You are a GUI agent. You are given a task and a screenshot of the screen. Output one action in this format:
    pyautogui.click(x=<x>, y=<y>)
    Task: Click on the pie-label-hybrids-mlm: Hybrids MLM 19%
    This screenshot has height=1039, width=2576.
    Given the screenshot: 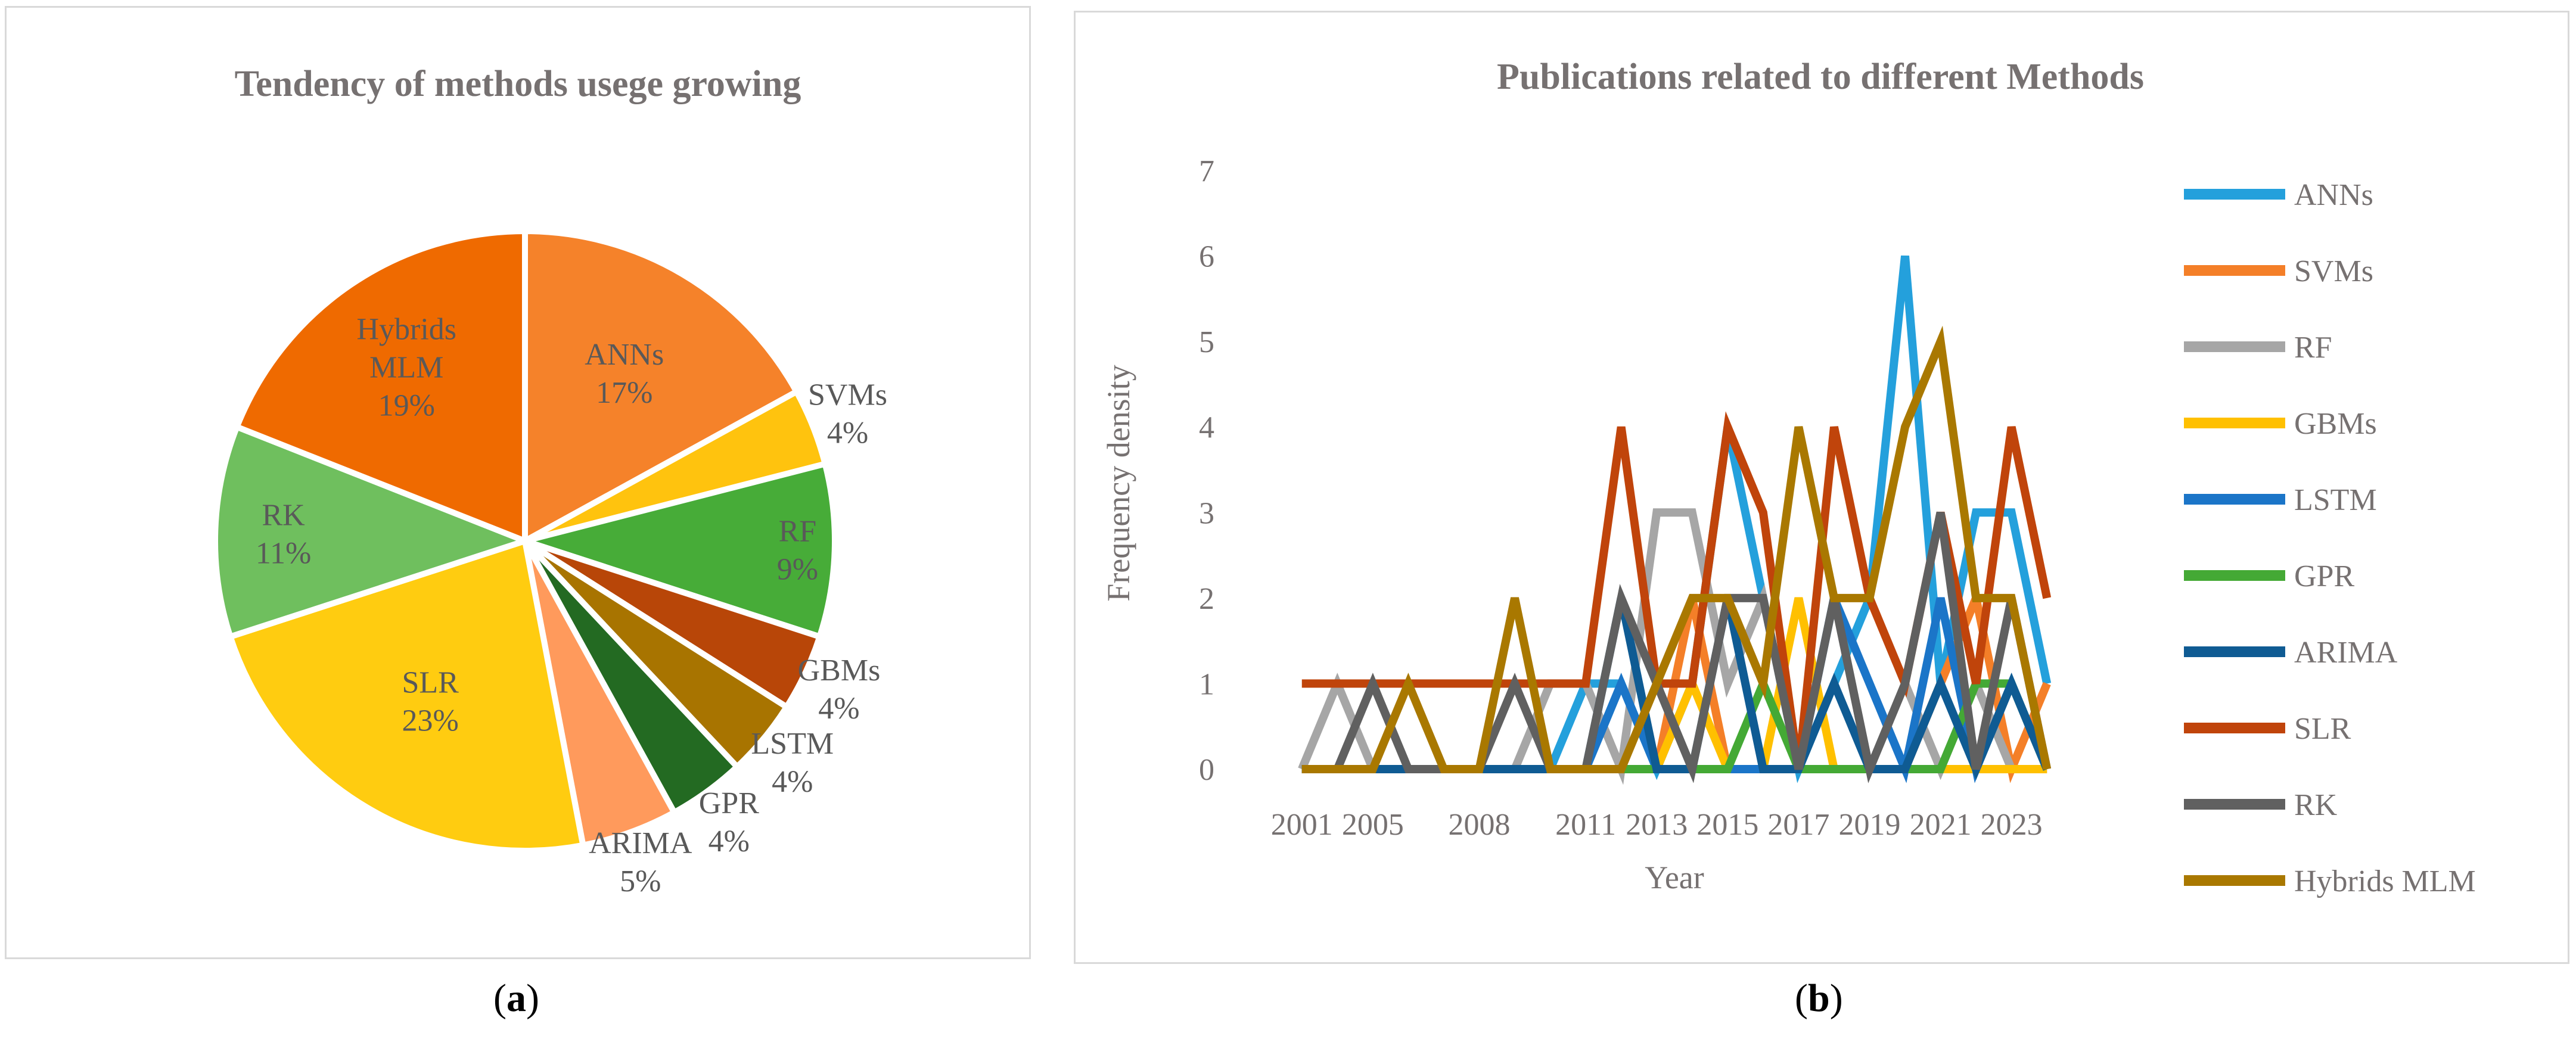 What is the action you would take?
    pyautogui.click(x=406, y=368)
    